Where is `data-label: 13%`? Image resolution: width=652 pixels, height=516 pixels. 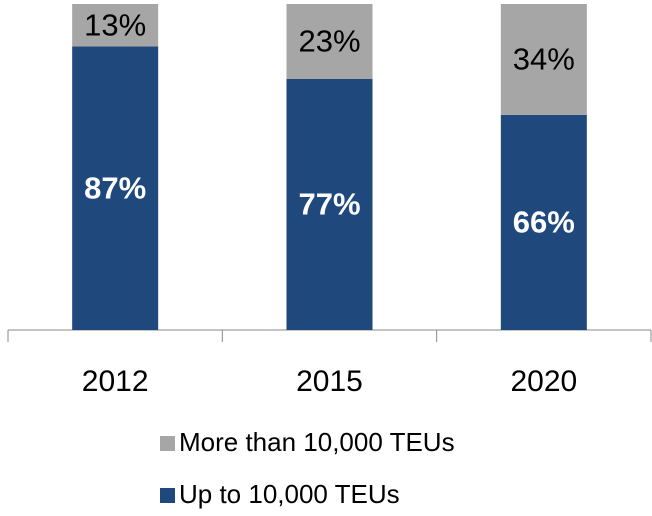
data-label: 13% is located at coordinates (115, 24).